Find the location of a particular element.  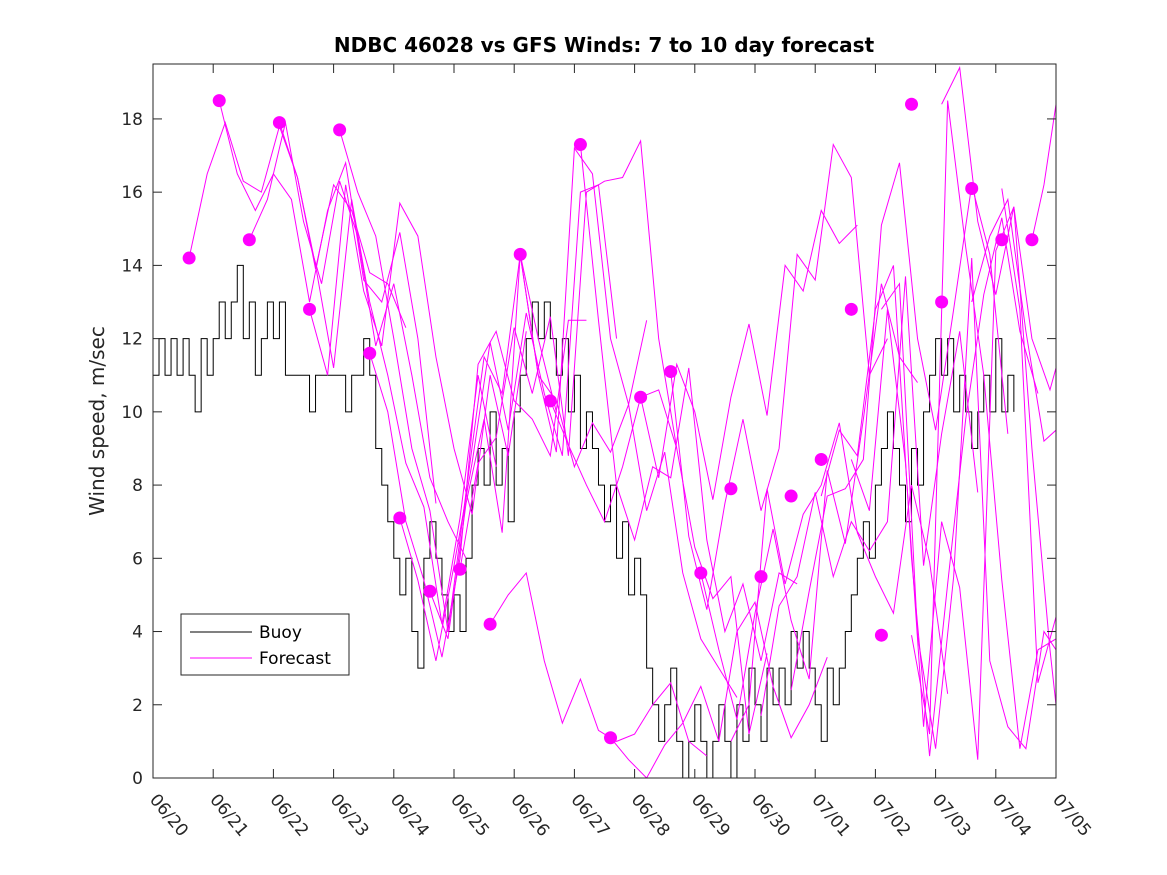

x-tick-label: 07/03 is located at coordinates (951, 815).